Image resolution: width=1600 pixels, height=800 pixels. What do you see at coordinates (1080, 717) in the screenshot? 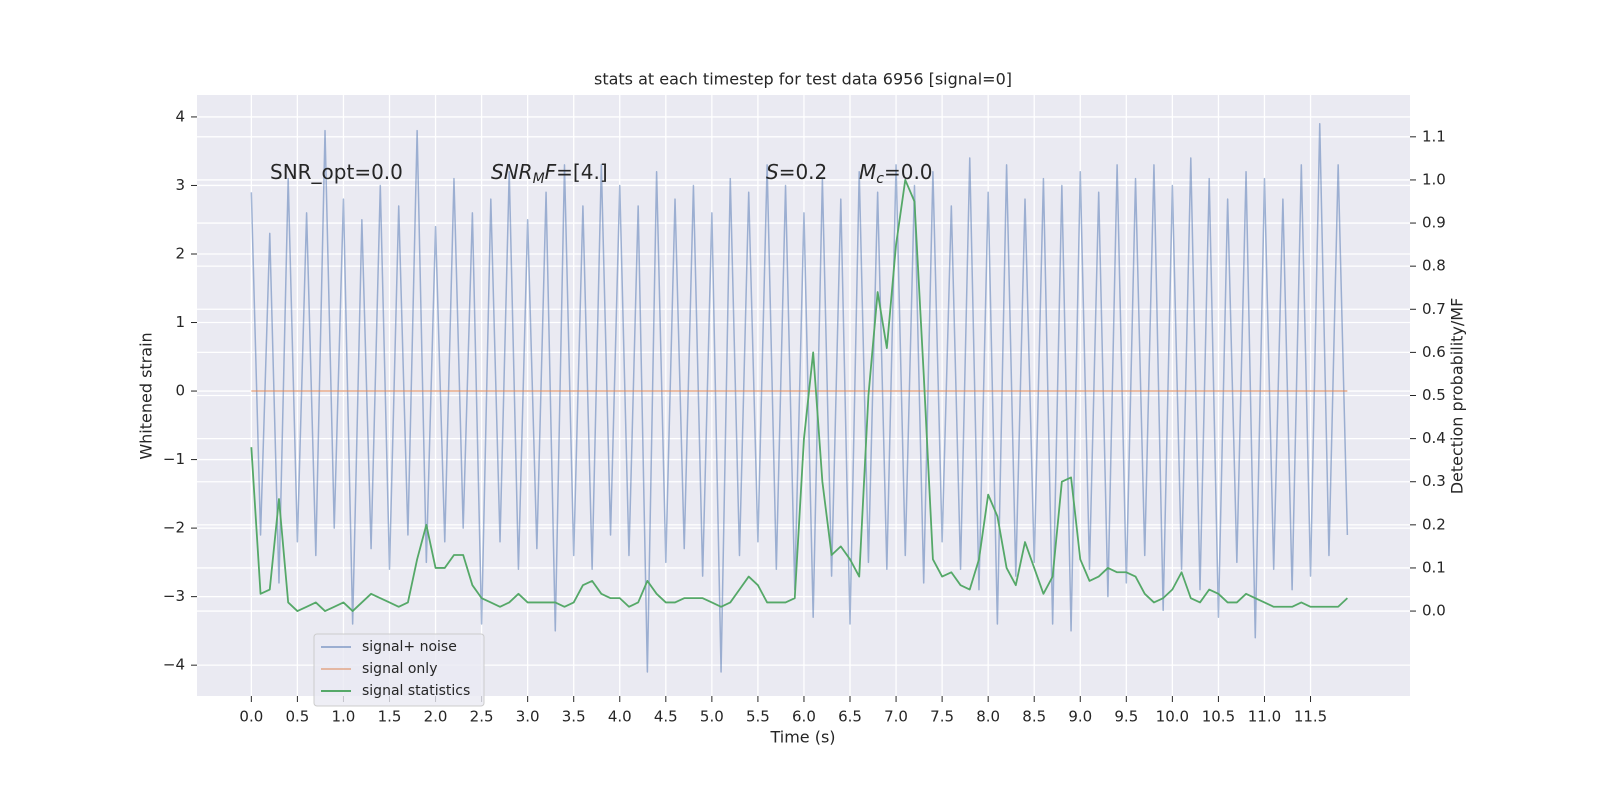
I see `x-tick-label: 9.0` at bounding box center [1080, 717].